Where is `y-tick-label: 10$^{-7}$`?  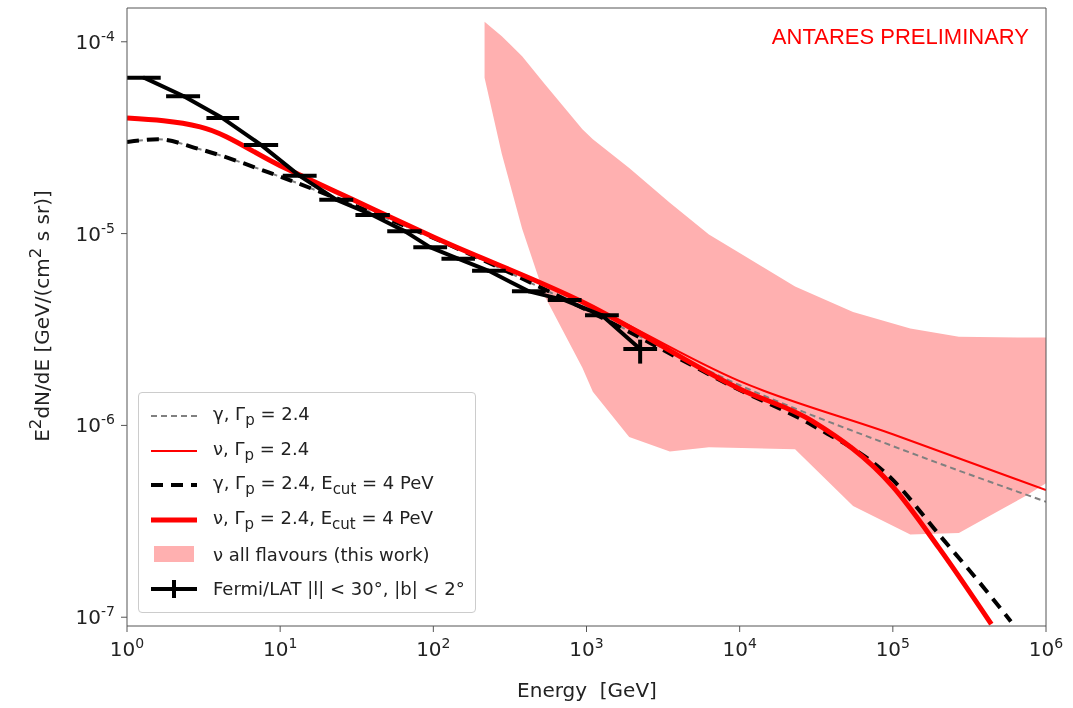
y-tick-label: 10$^{-7}$ is located at coordinates (95, 616).